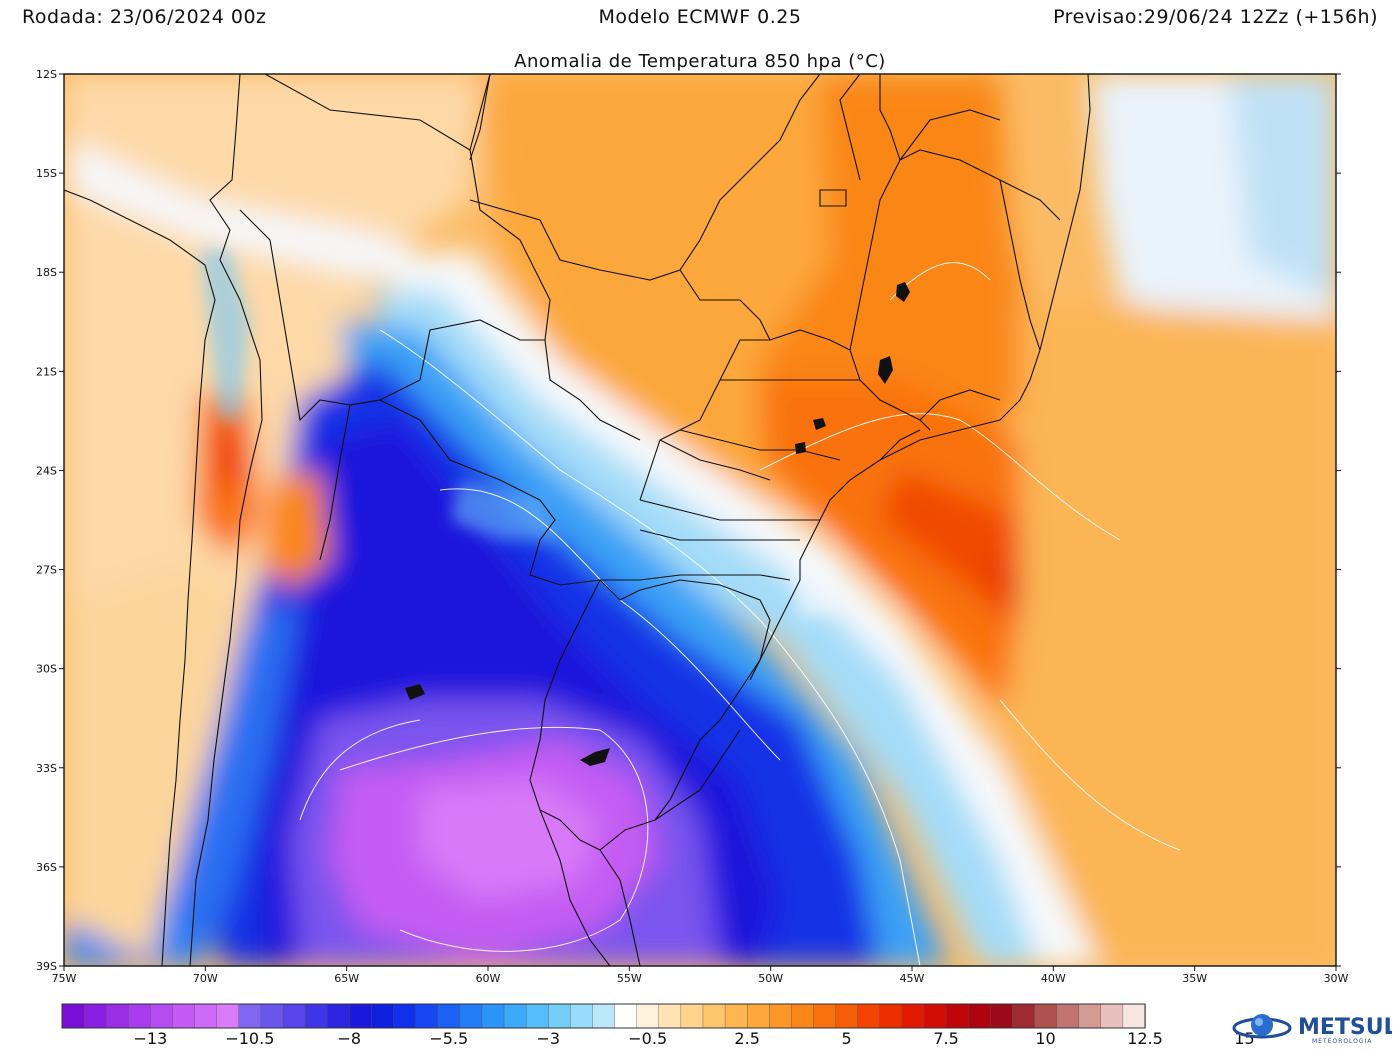  What do you see at coordinates (46, 768) in the screenshot?
I see `lat-tick-label: 33S` at bounding box center [46, 768].